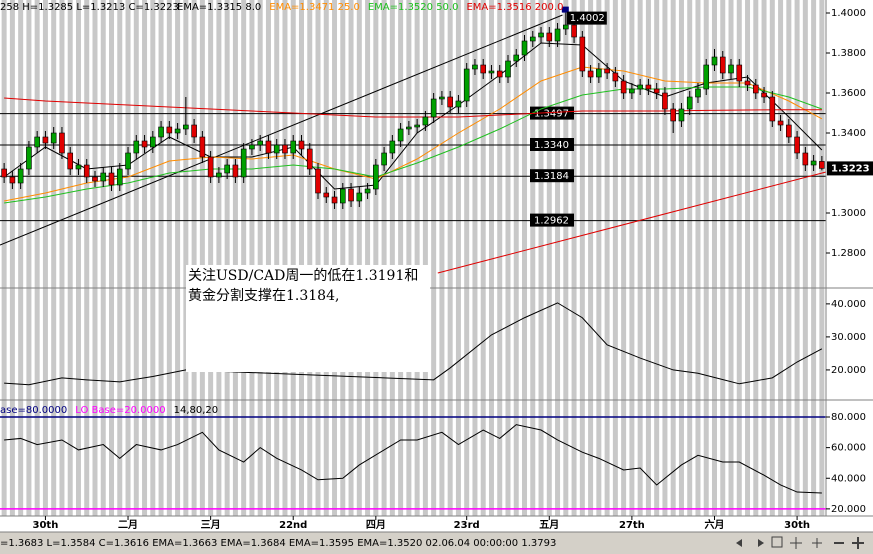 This screenshot has height=554, width=873. I want to click on status-background, so click(436, 543).